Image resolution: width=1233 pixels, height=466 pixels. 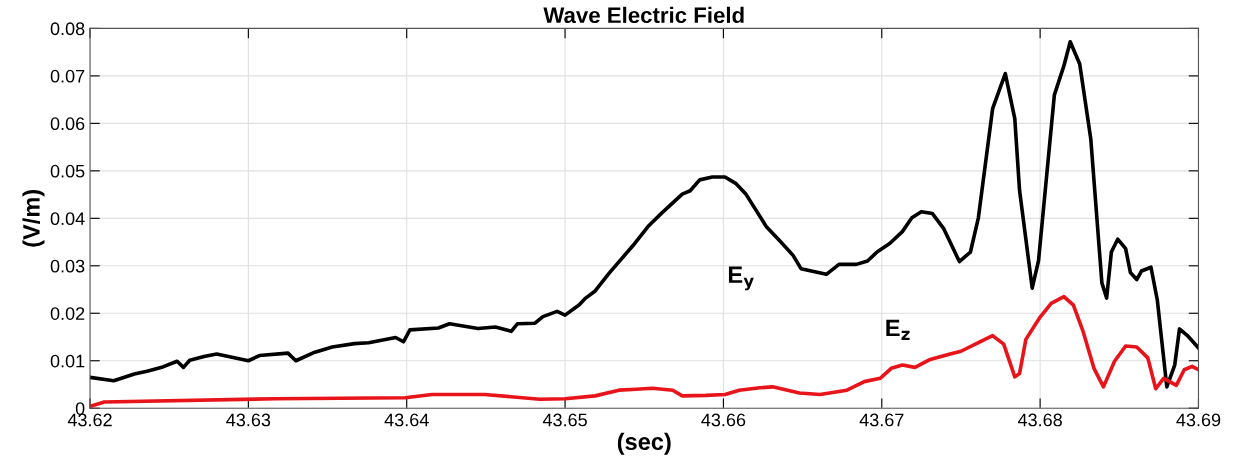 I want to click on x-tick-label: 43.63, so click(x=248, y=420).